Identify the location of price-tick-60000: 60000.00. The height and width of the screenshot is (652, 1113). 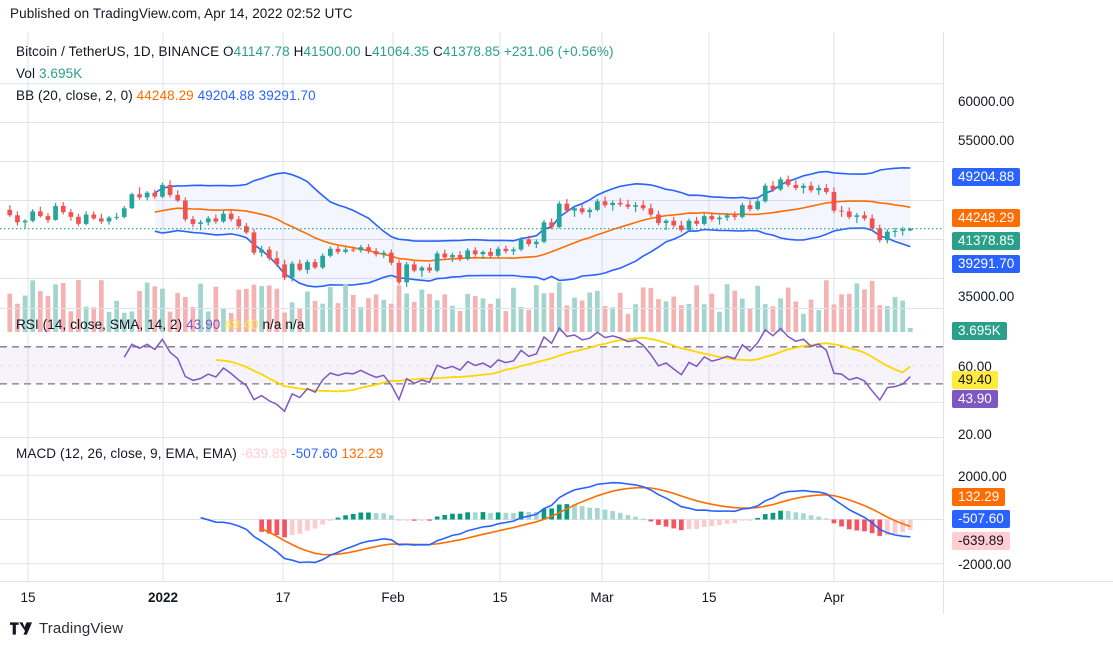
(986, 101).